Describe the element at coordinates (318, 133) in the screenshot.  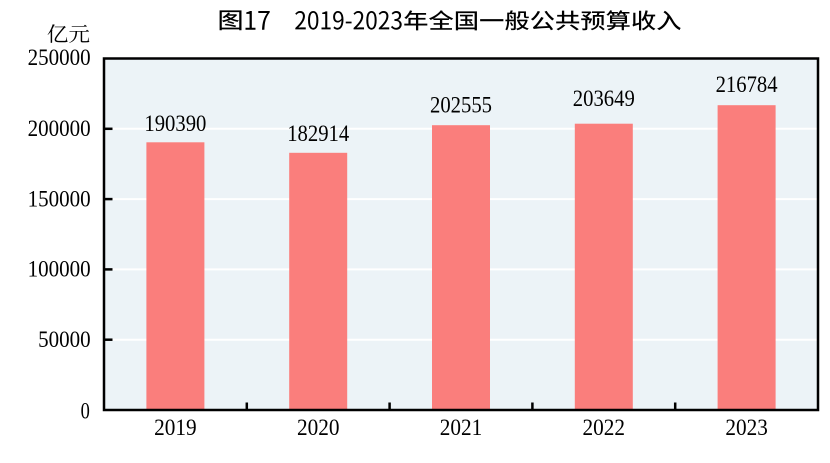
I see `svg-text: 182914` at that location.